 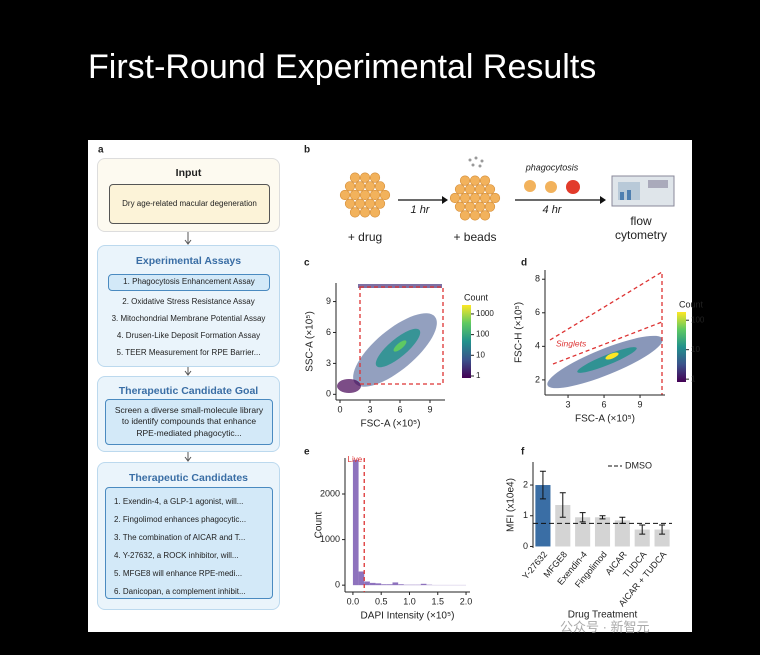 I want to click on threshold-label: Live, so click(x=355, y=459).